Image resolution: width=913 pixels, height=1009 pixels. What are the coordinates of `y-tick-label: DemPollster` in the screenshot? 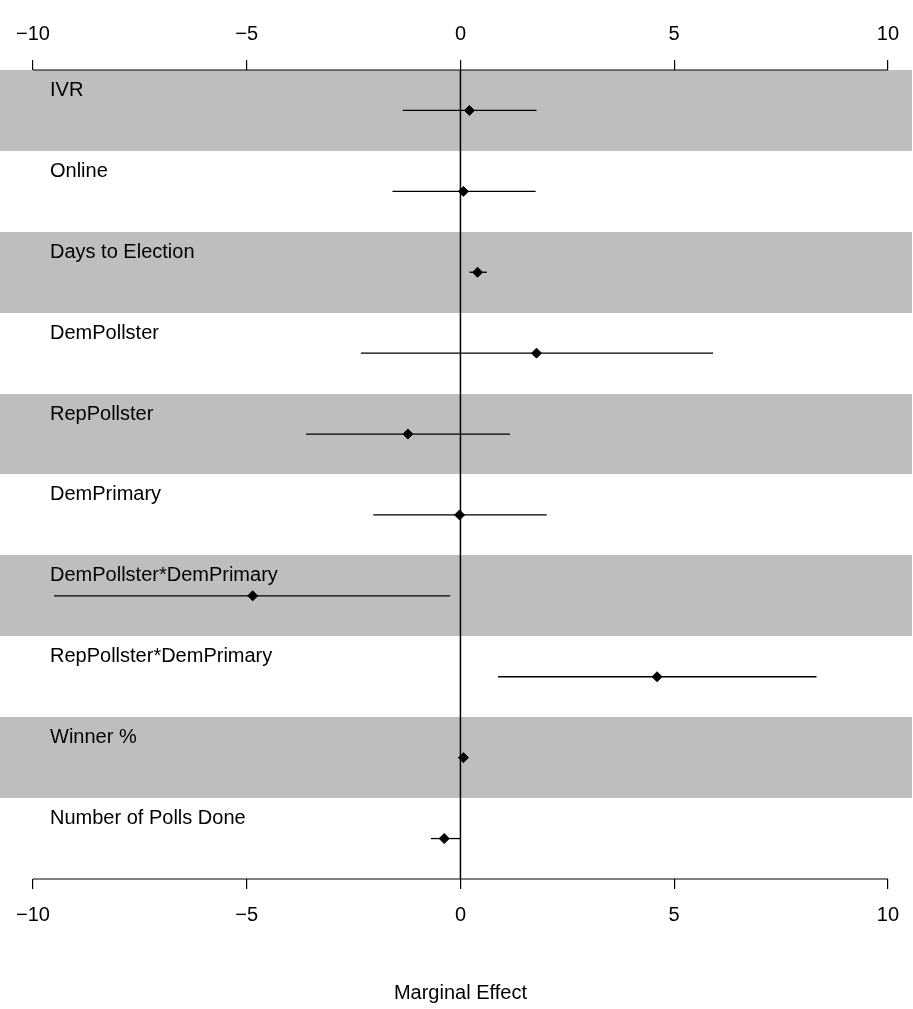 It's located at (105, 331).